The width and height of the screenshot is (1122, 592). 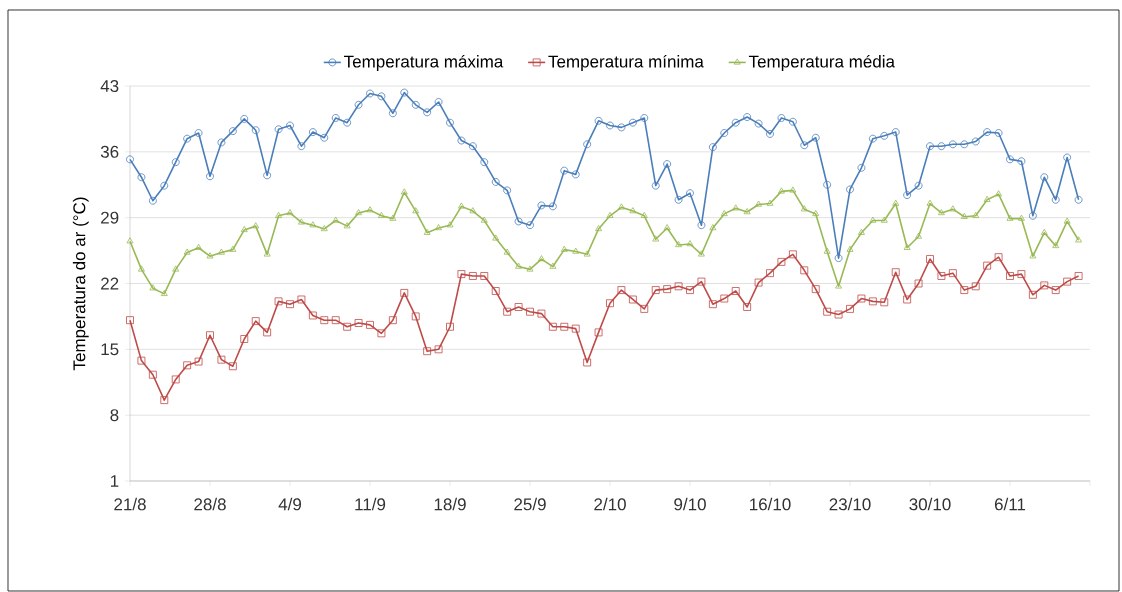 What do you see at coordinates (930, 504) in the screenshot?
I see `x-tick-label: 30/10` at bounding box center [930, 504].